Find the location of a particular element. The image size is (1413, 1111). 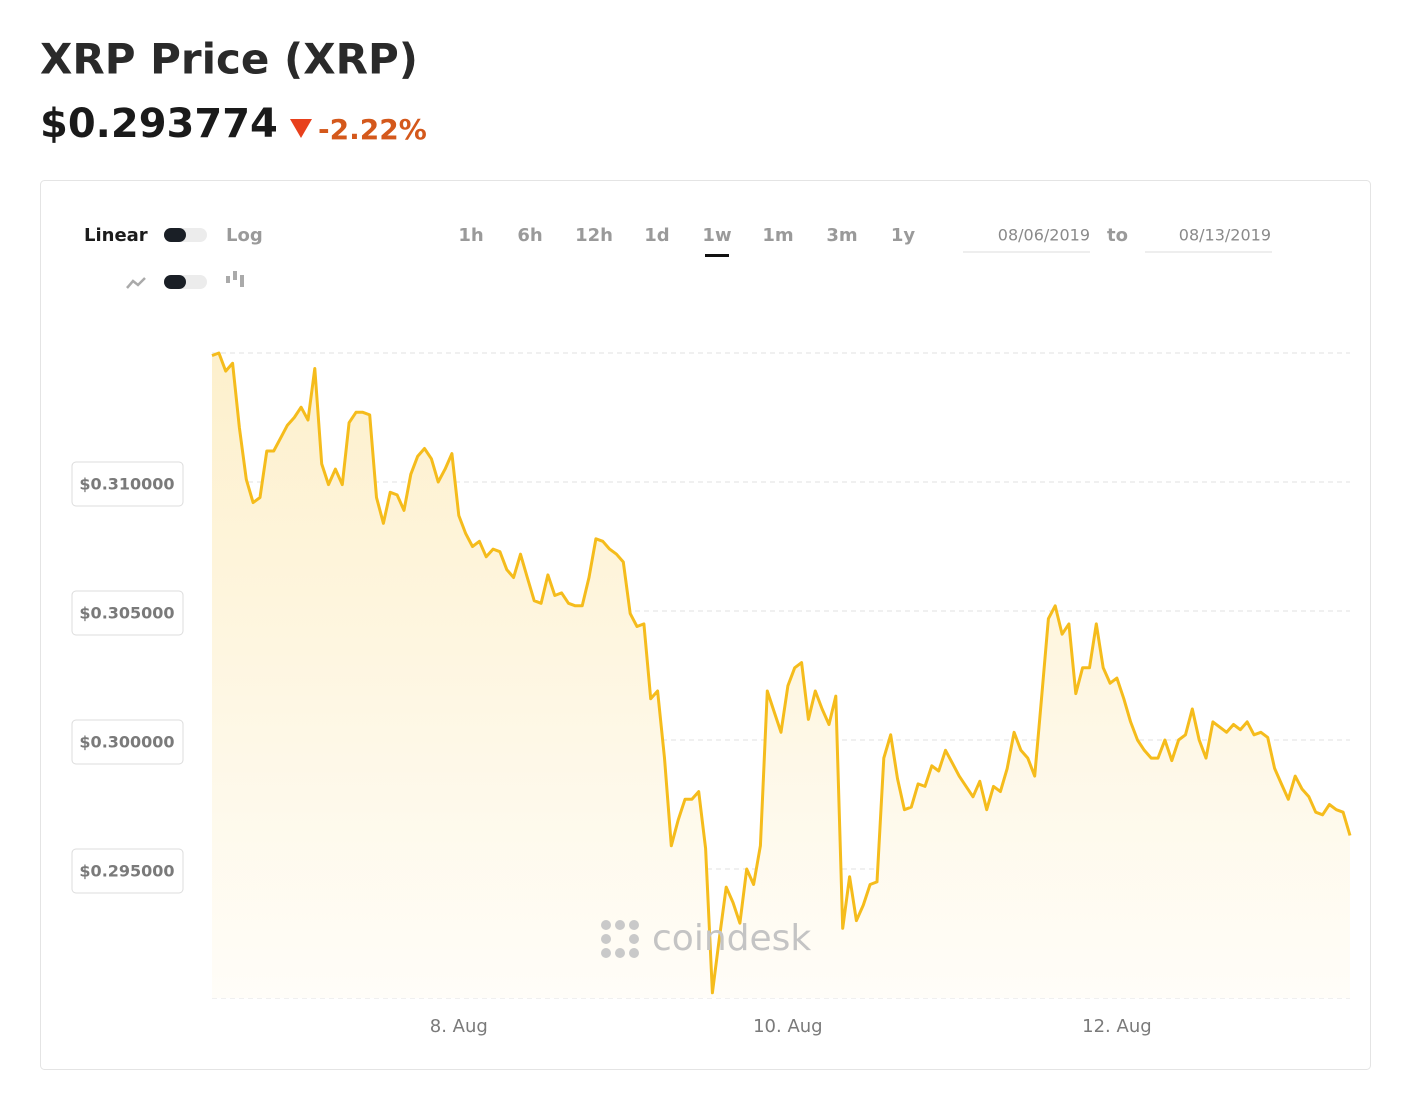

y-tick-label: $0.310000 is located at coordinates (126, 484).